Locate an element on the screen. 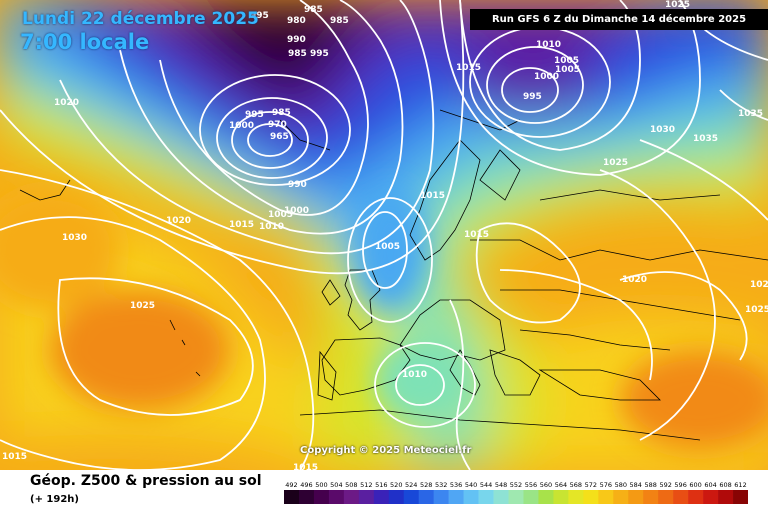 The width and height of the screenshot is (768, 512). legend-tick-label: 576 is located at coordinates (606, 485).